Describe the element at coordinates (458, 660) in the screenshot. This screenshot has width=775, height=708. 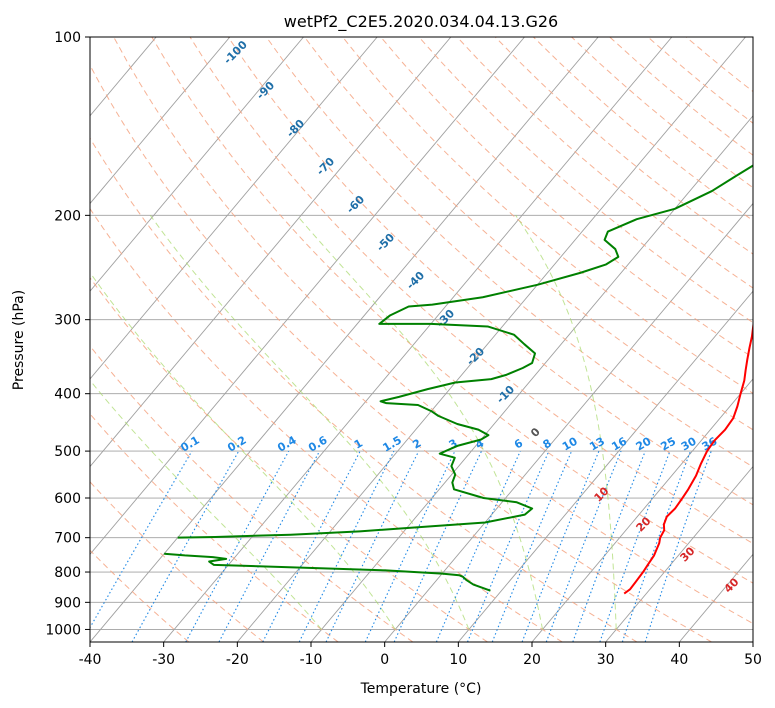
I see `x-tick-label: 10` at that location.